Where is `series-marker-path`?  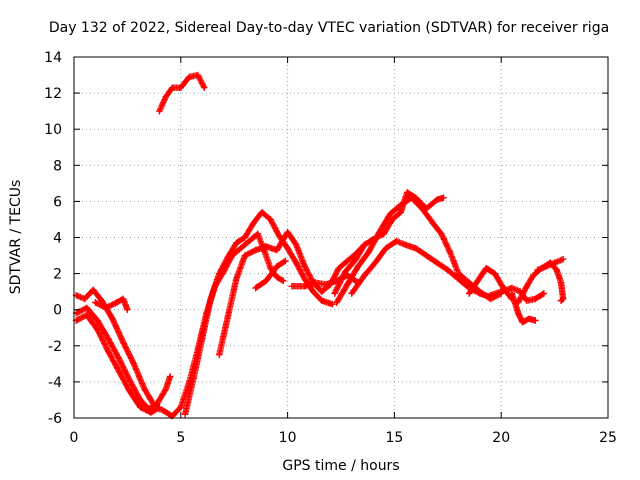
series-marker-path is located at coordinates (123, 358).